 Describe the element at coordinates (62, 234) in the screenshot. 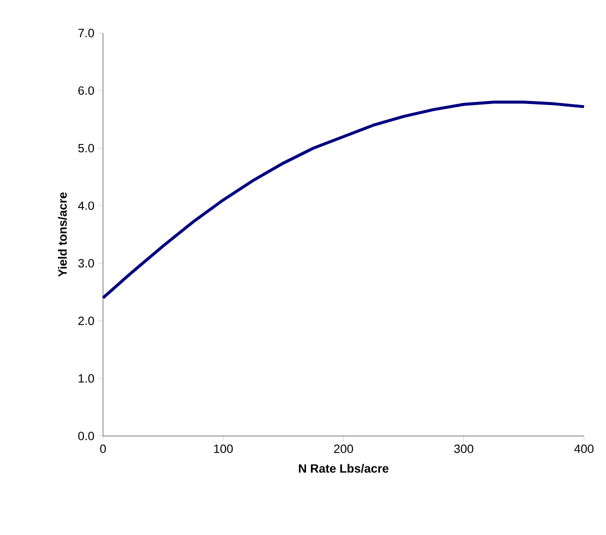

I see `y-axis-title: Yield tons/acre` at that location.